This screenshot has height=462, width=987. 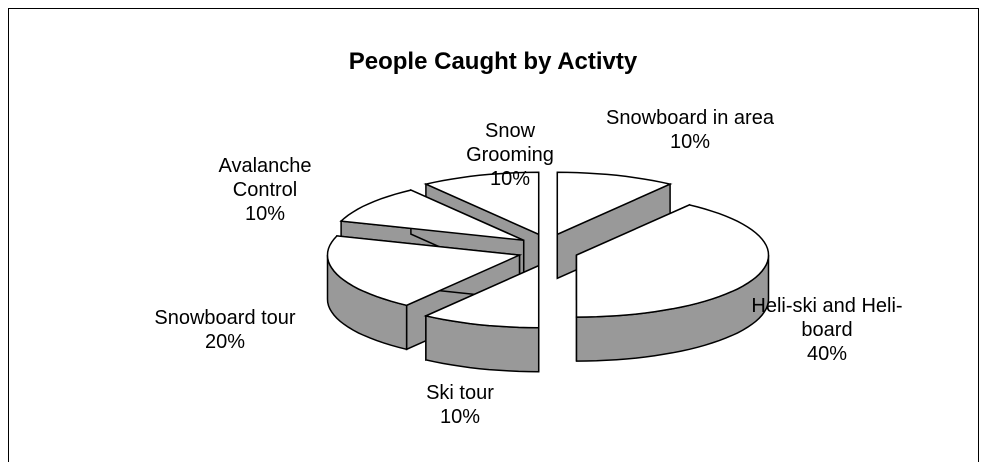 What do you see at coordinates (225, 342) in the screenshot?
I see `value-label: 20%` at bounding box center [225, 342].